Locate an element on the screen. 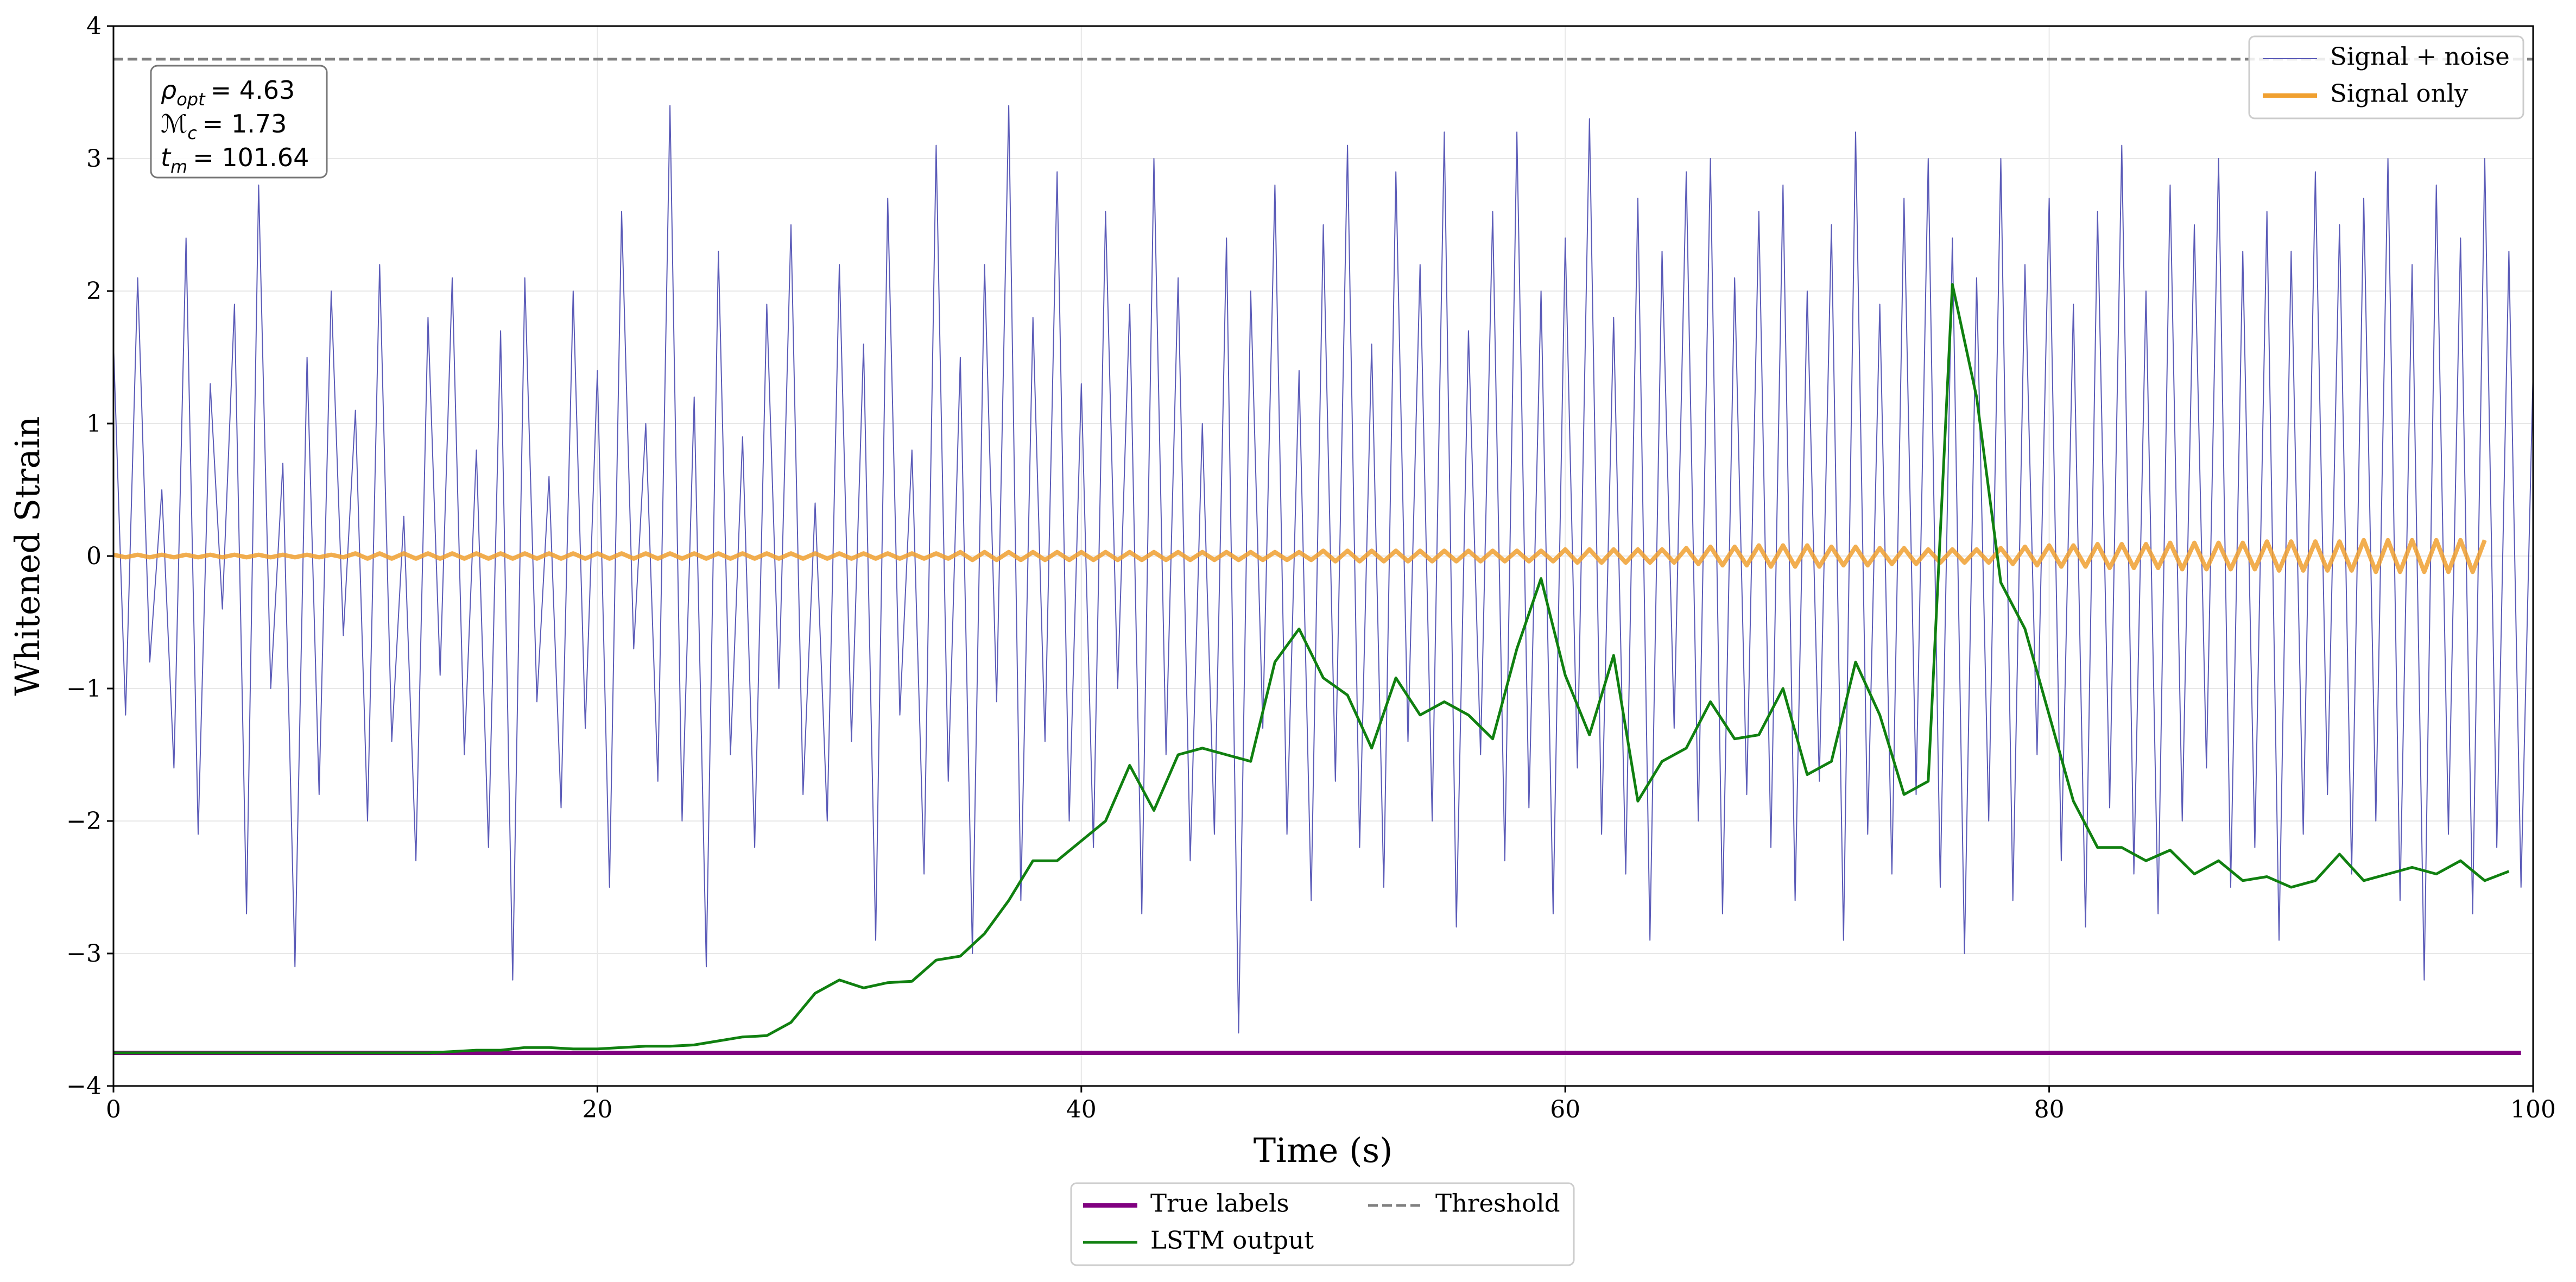 Image resolution: width=2576 pixels, height=1282 pixels. y-tick-label: 0 is located at coordinates (94, 556).